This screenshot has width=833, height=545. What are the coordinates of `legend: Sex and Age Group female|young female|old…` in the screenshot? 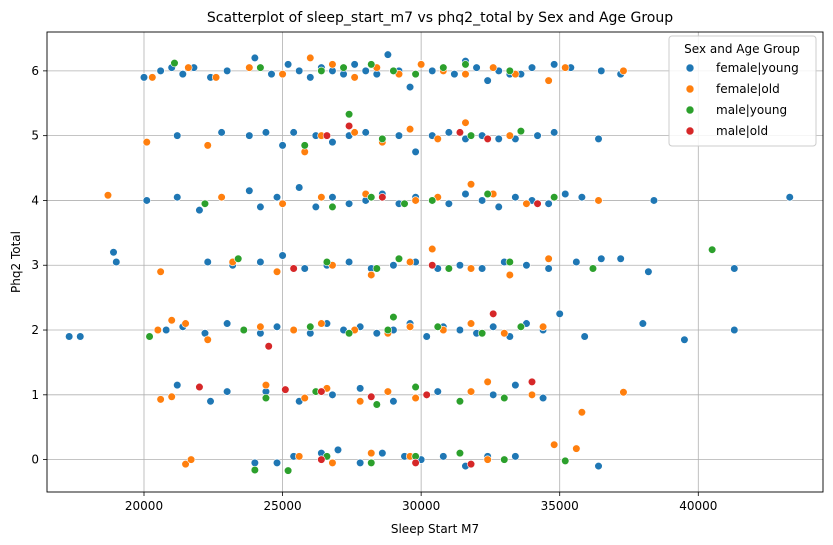 It's located at (742, 91).